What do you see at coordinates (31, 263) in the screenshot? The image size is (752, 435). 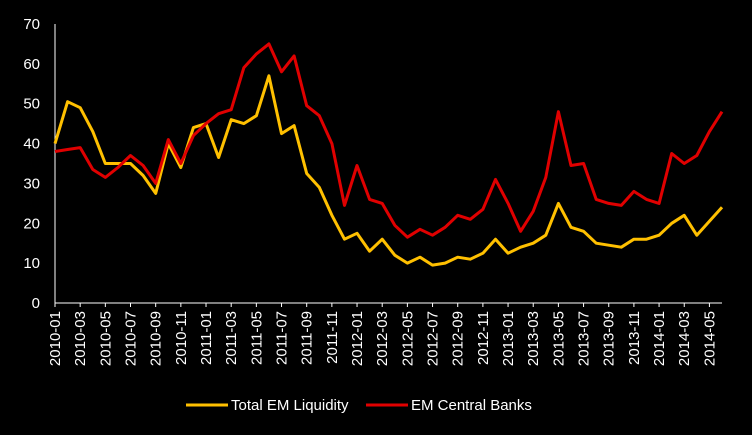 I see `y-tick-label: 10` at bounding box center [31, 263].